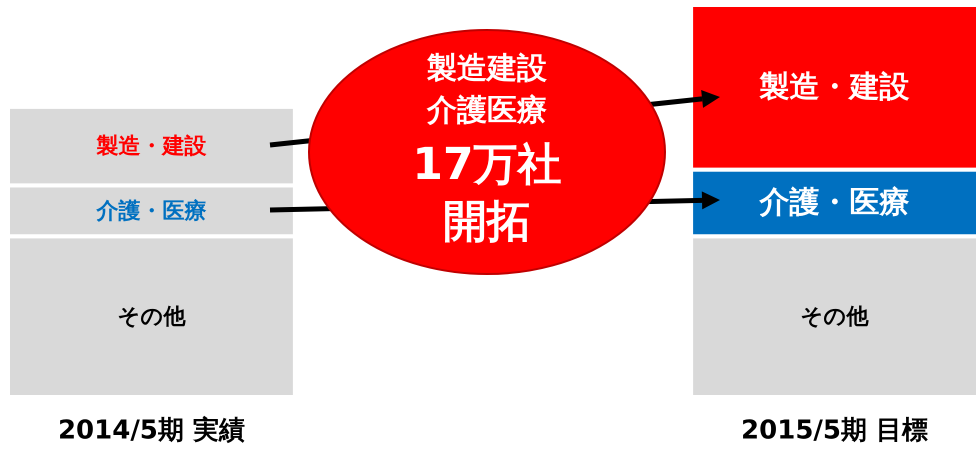 Image resolution: width=978 pixels, height=454 pixels. I want to click on annotation: 介護医療, so click(486, 110).